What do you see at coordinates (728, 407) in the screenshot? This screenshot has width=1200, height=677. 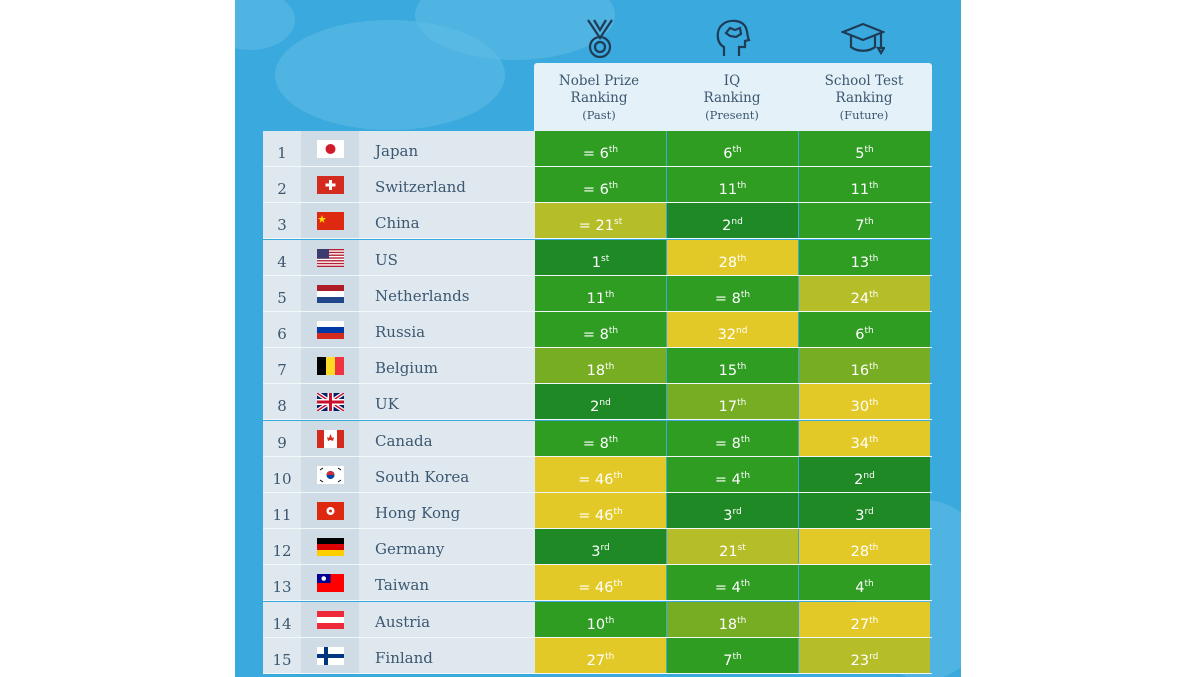 I see `rank-value: 17` at bounding box center [728, 407].